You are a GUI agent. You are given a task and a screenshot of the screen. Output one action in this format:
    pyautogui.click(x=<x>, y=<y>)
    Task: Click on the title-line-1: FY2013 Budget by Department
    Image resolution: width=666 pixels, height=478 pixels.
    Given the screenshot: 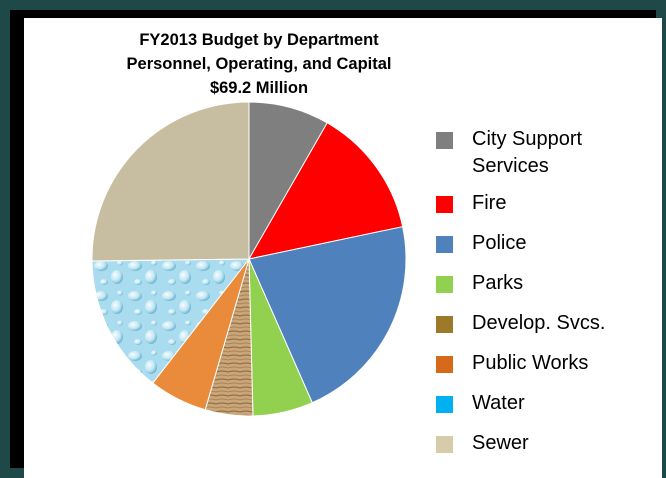 What is the action you would take?
    pyautogui.click(x=259, y=40)
    